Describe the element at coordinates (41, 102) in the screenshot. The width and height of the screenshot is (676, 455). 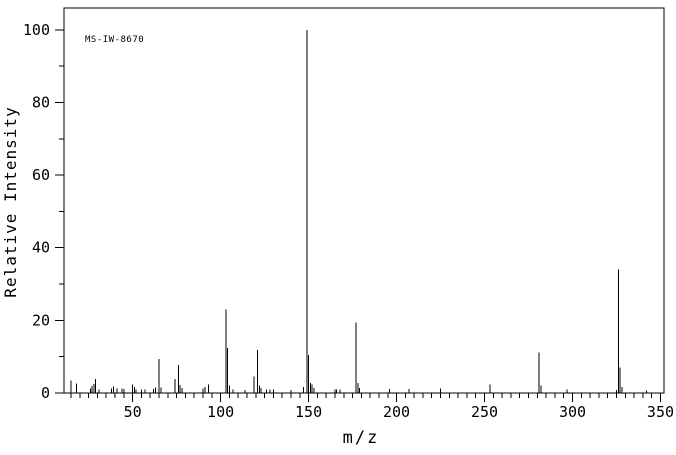
I see `y-tick-label: 80` at that location.